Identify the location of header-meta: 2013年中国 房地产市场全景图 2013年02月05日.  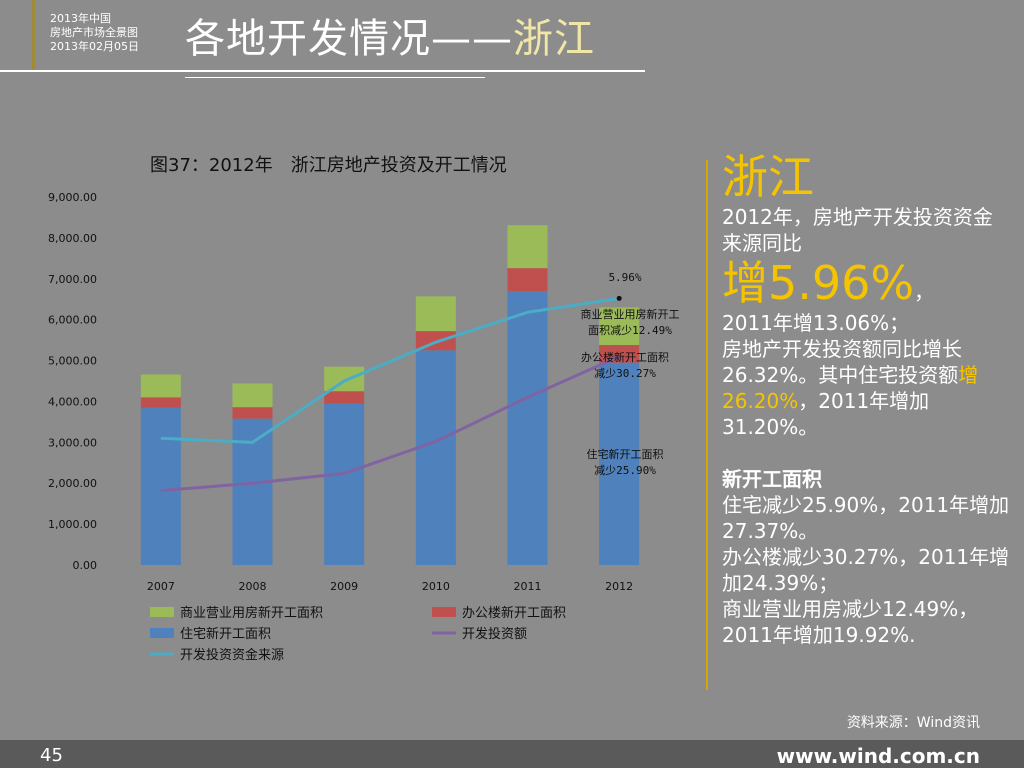
(94, 33).